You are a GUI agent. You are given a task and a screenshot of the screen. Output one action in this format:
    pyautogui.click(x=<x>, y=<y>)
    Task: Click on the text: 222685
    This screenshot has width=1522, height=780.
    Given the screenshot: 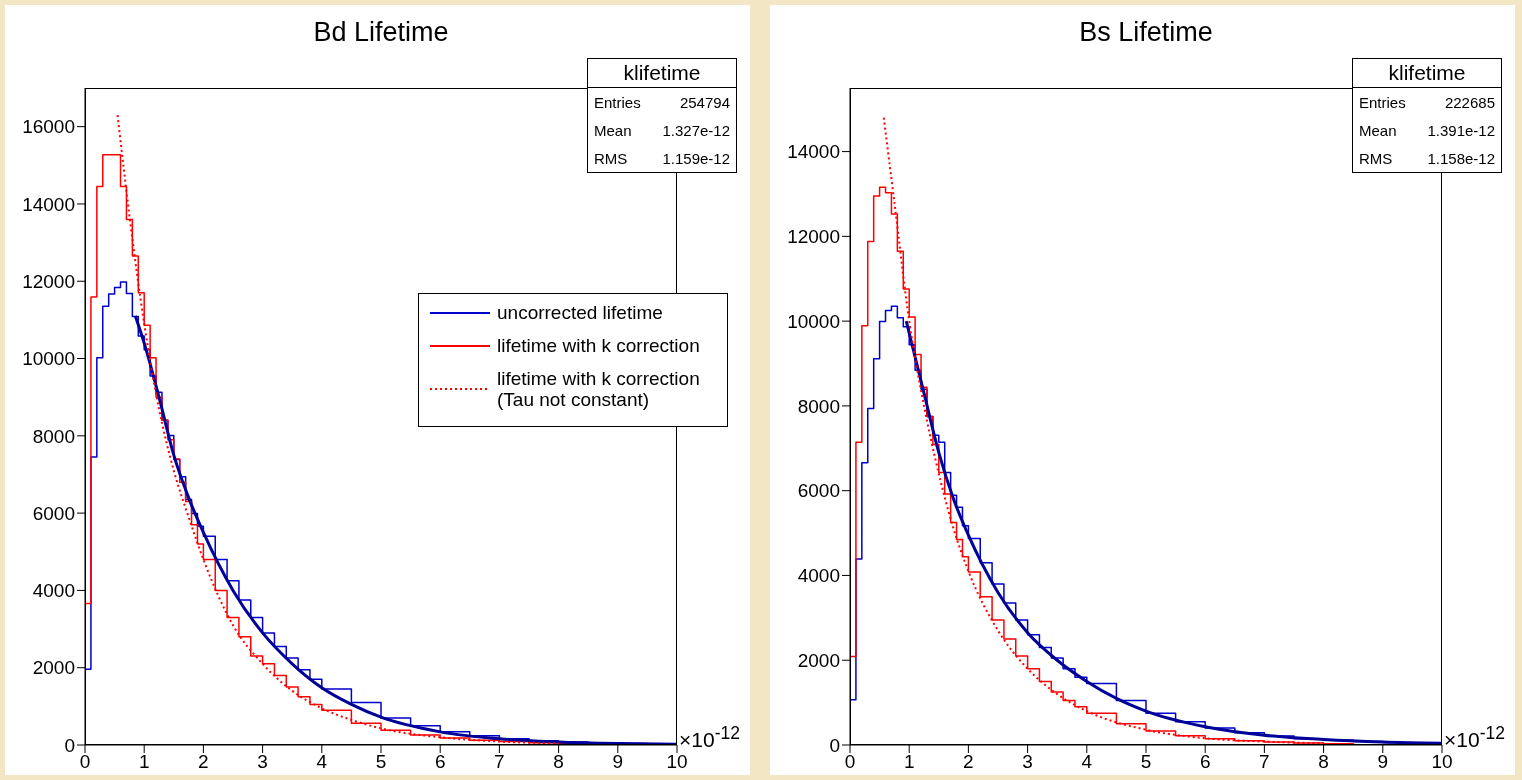 What is the action you would take?
    pyautogui.click(x=1469, y=102)
    